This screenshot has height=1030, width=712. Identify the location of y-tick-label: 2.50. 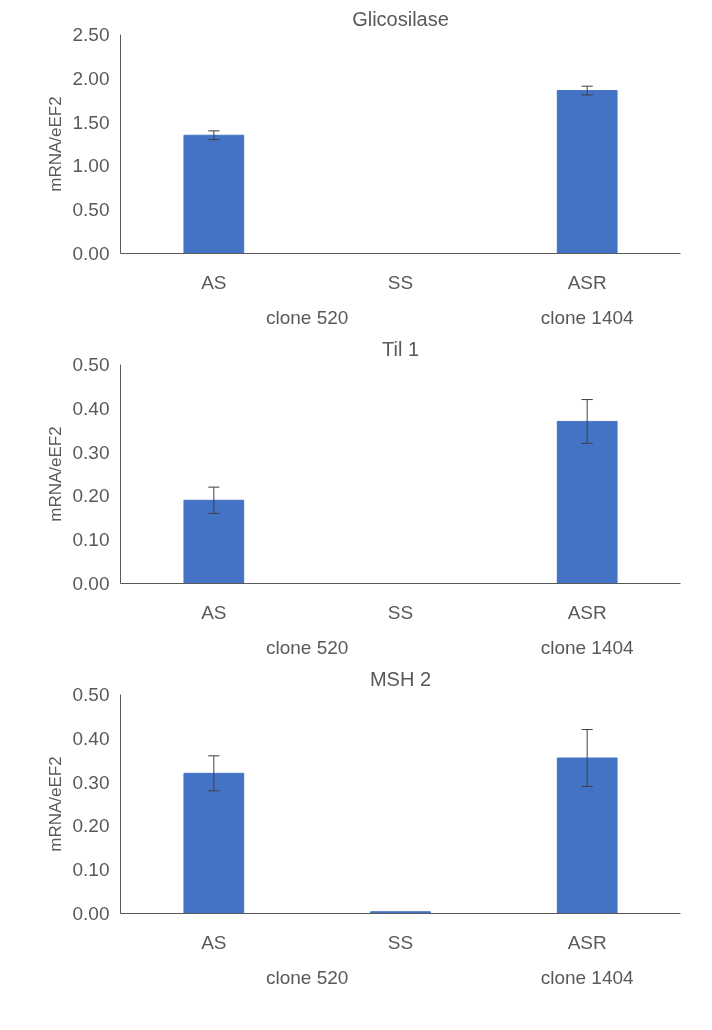
(91, 34).